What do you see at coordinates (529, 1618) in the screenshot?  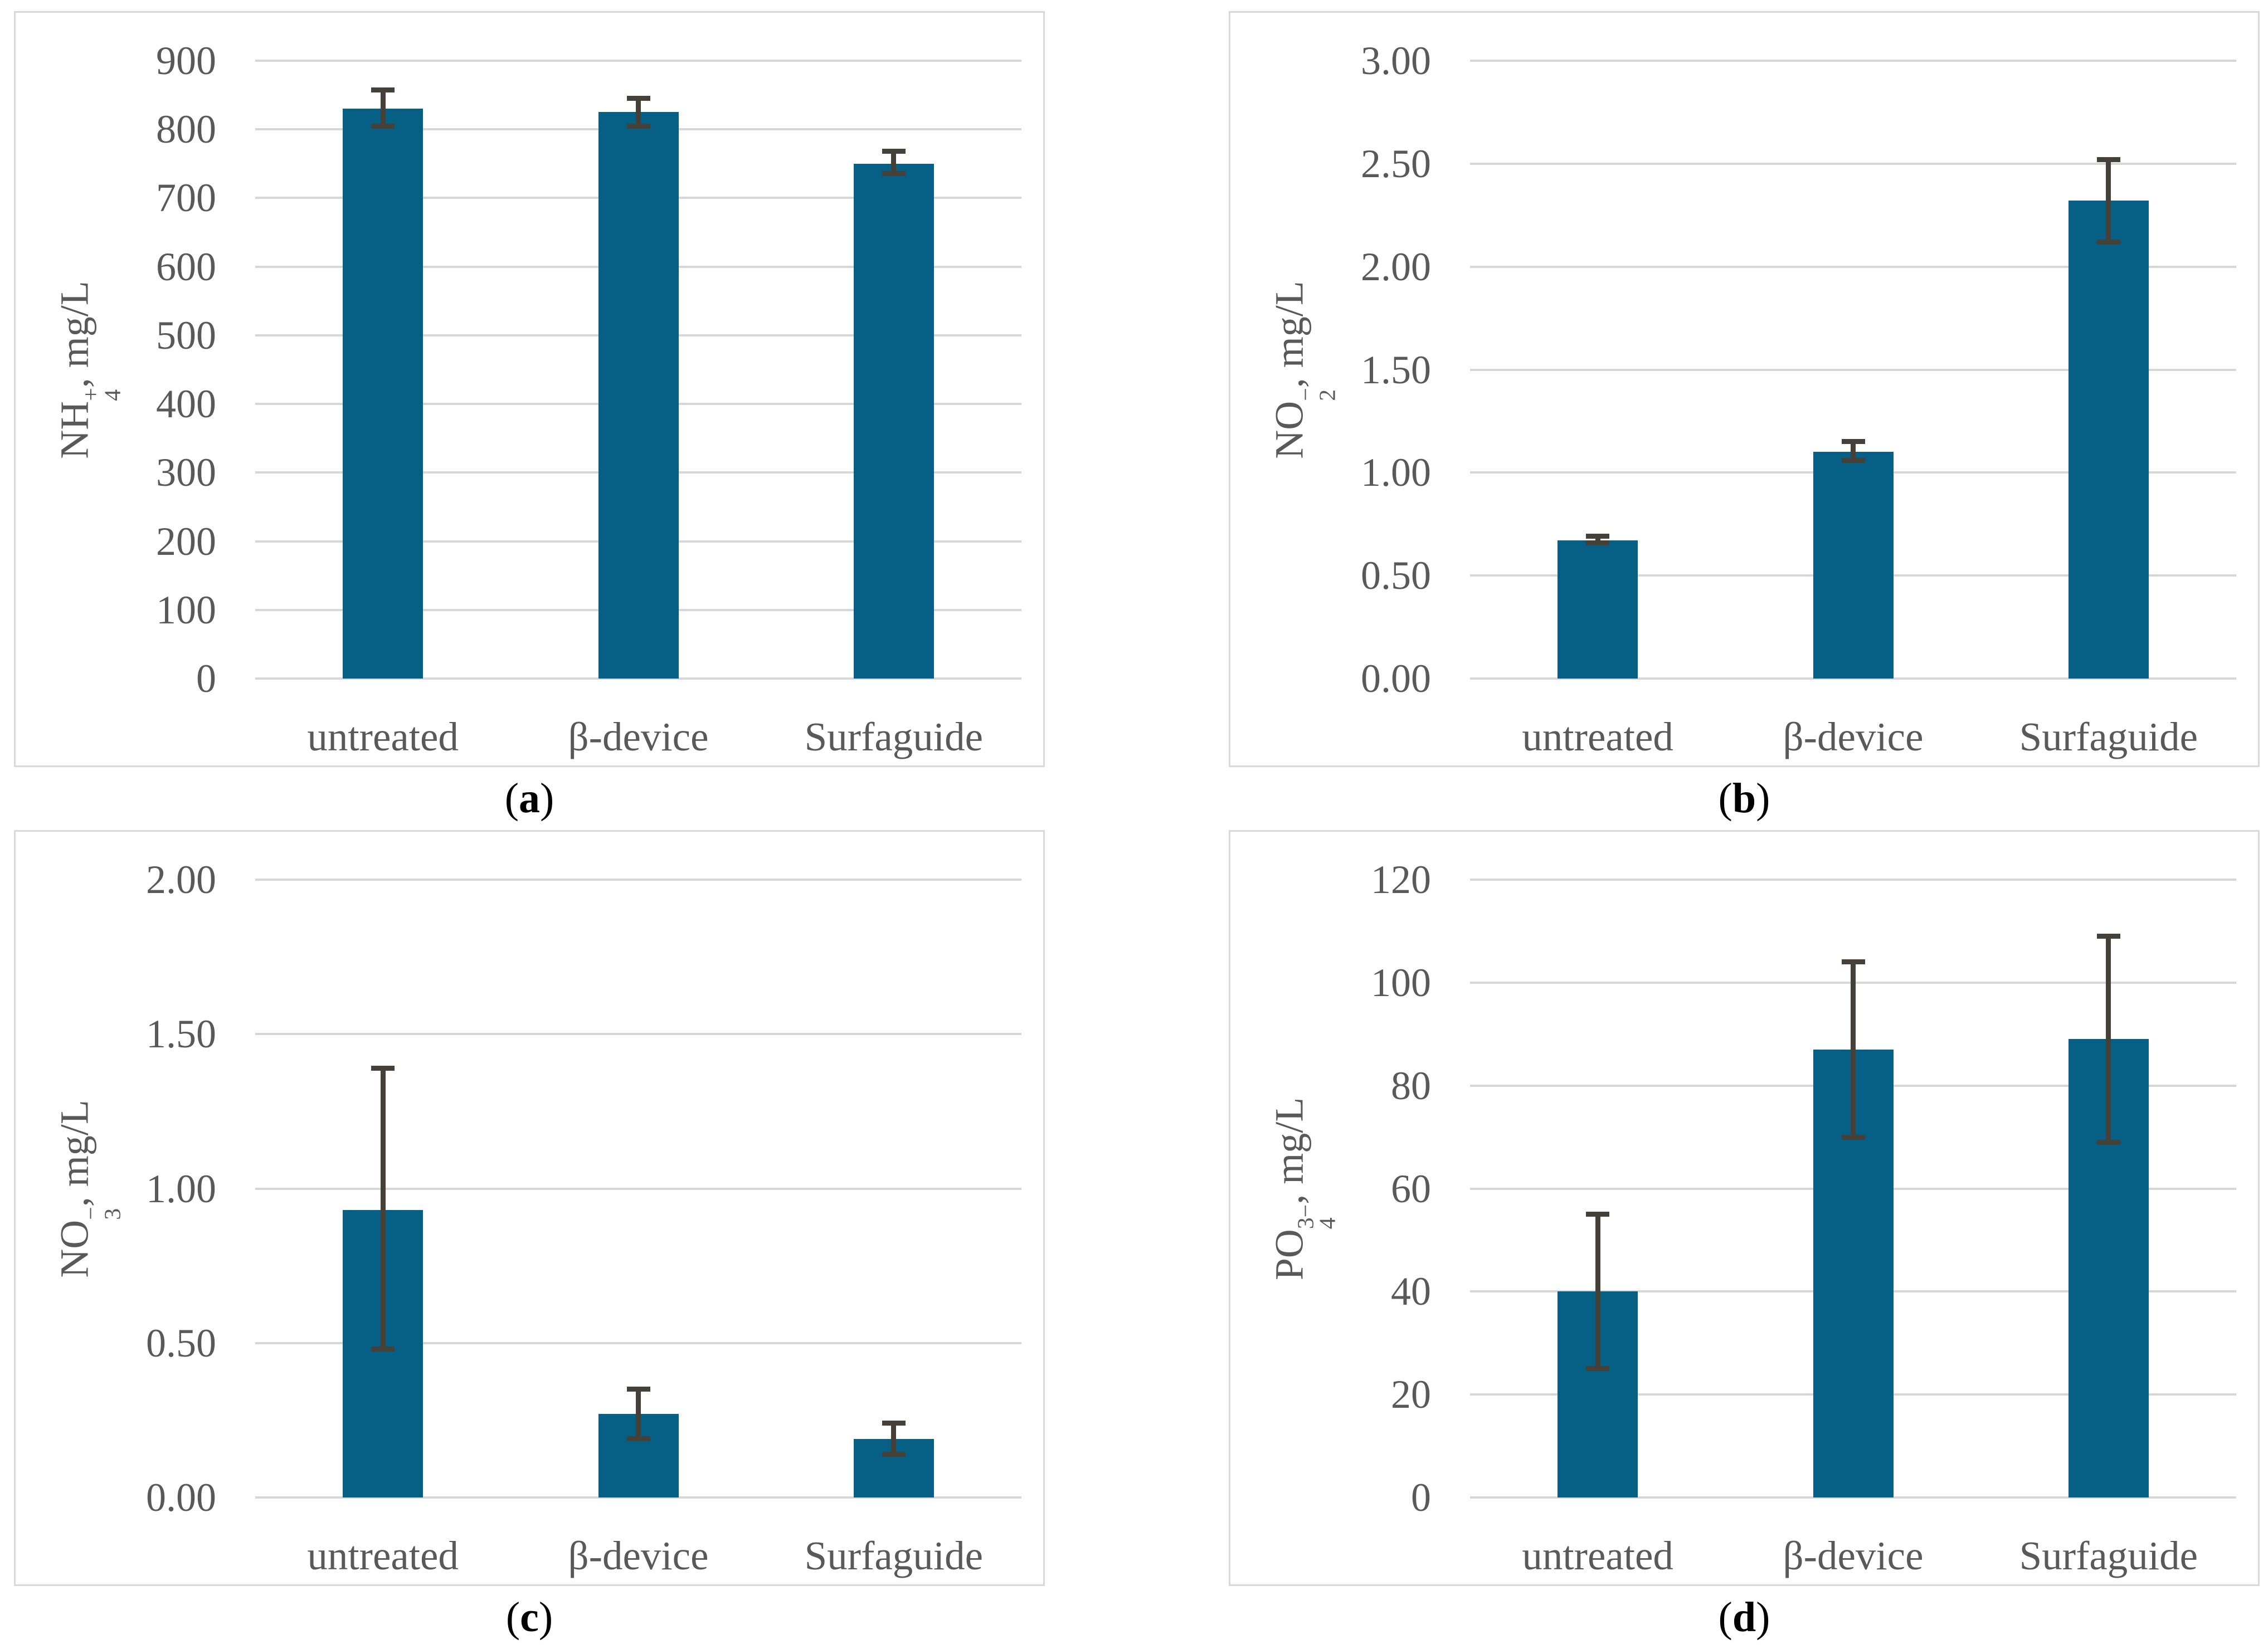 I see `chart-caption-c: (c)` at bounding box center [529, 1618].